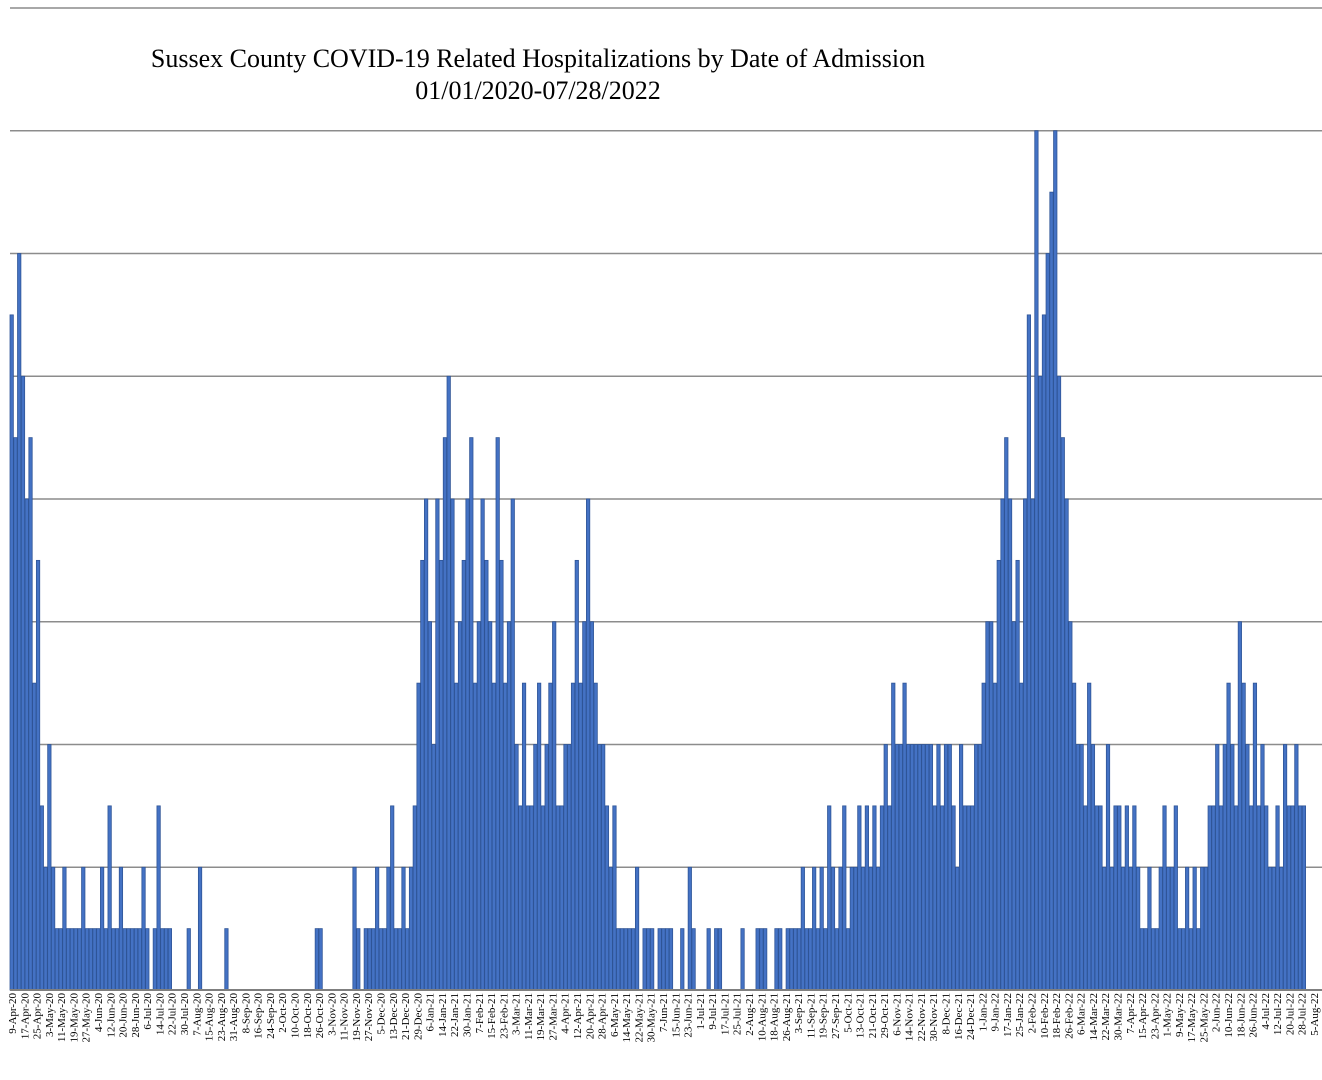  I want to click on x-tick-label: 2-Oct-20, so click(283, 1013).